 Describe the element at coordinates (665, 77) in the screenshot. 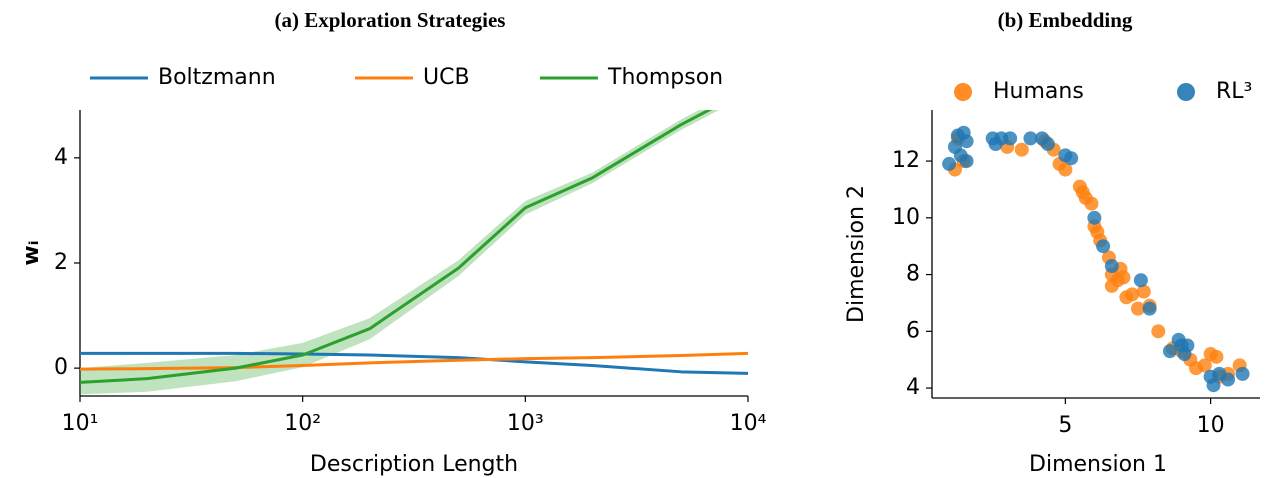

I see `legend-label: Thompson` at that location.